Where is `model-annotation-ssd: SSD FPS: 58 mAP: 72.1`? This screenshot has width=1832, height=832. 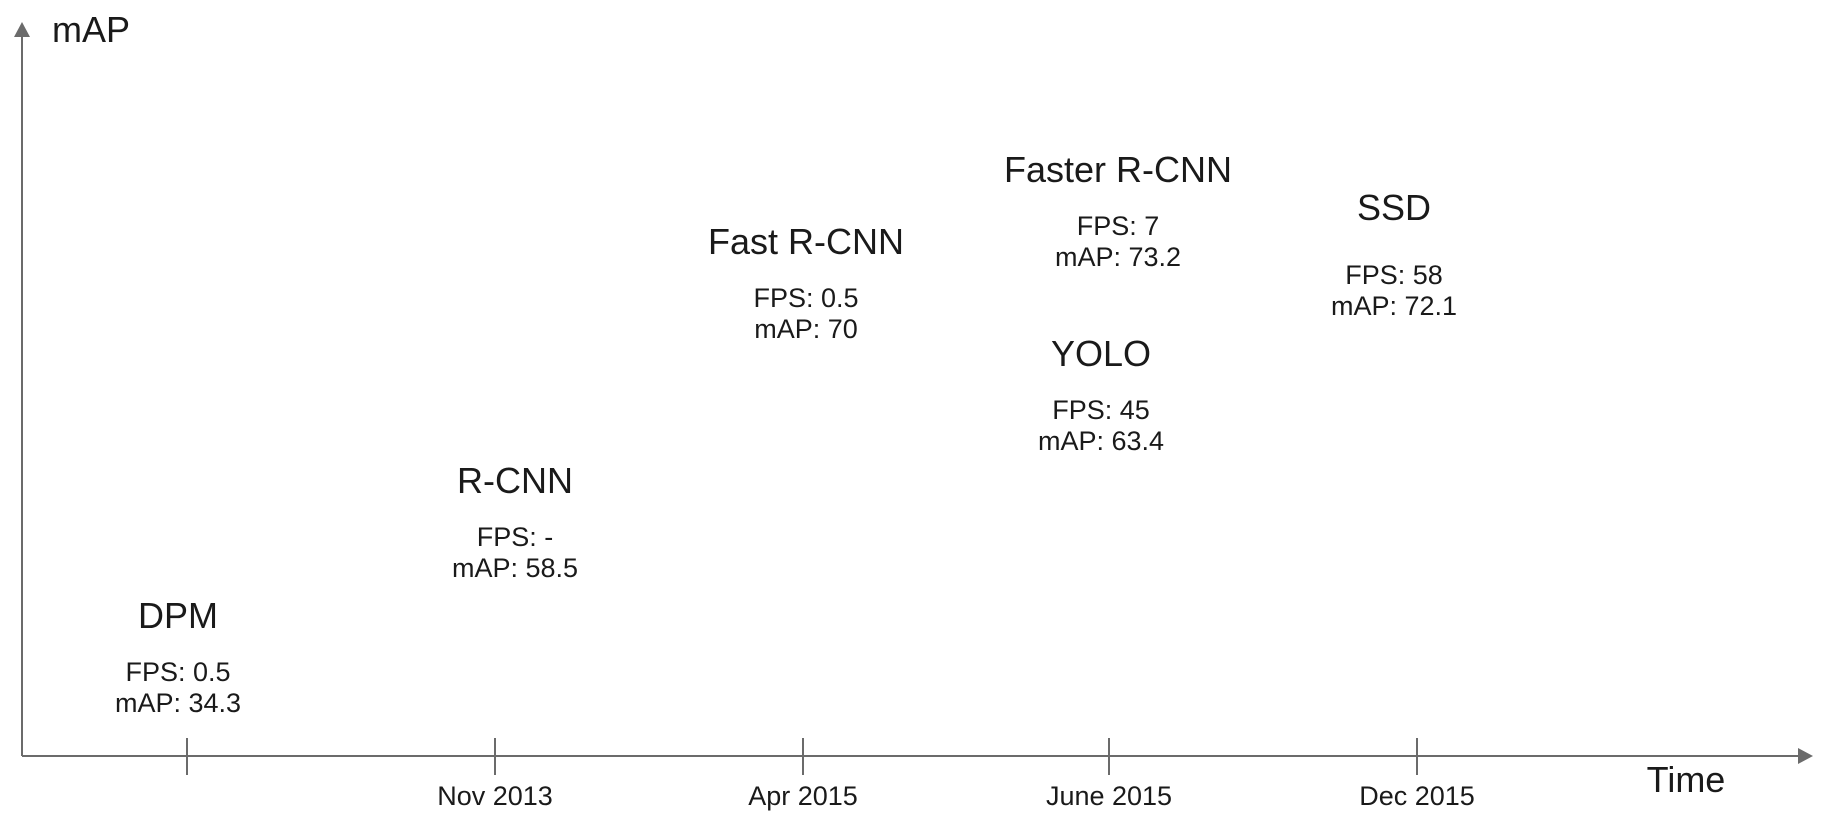 model-annotation-ssd: SSD FPS: 58 mAP: 72.1 is located at coordinates (1394, 255).